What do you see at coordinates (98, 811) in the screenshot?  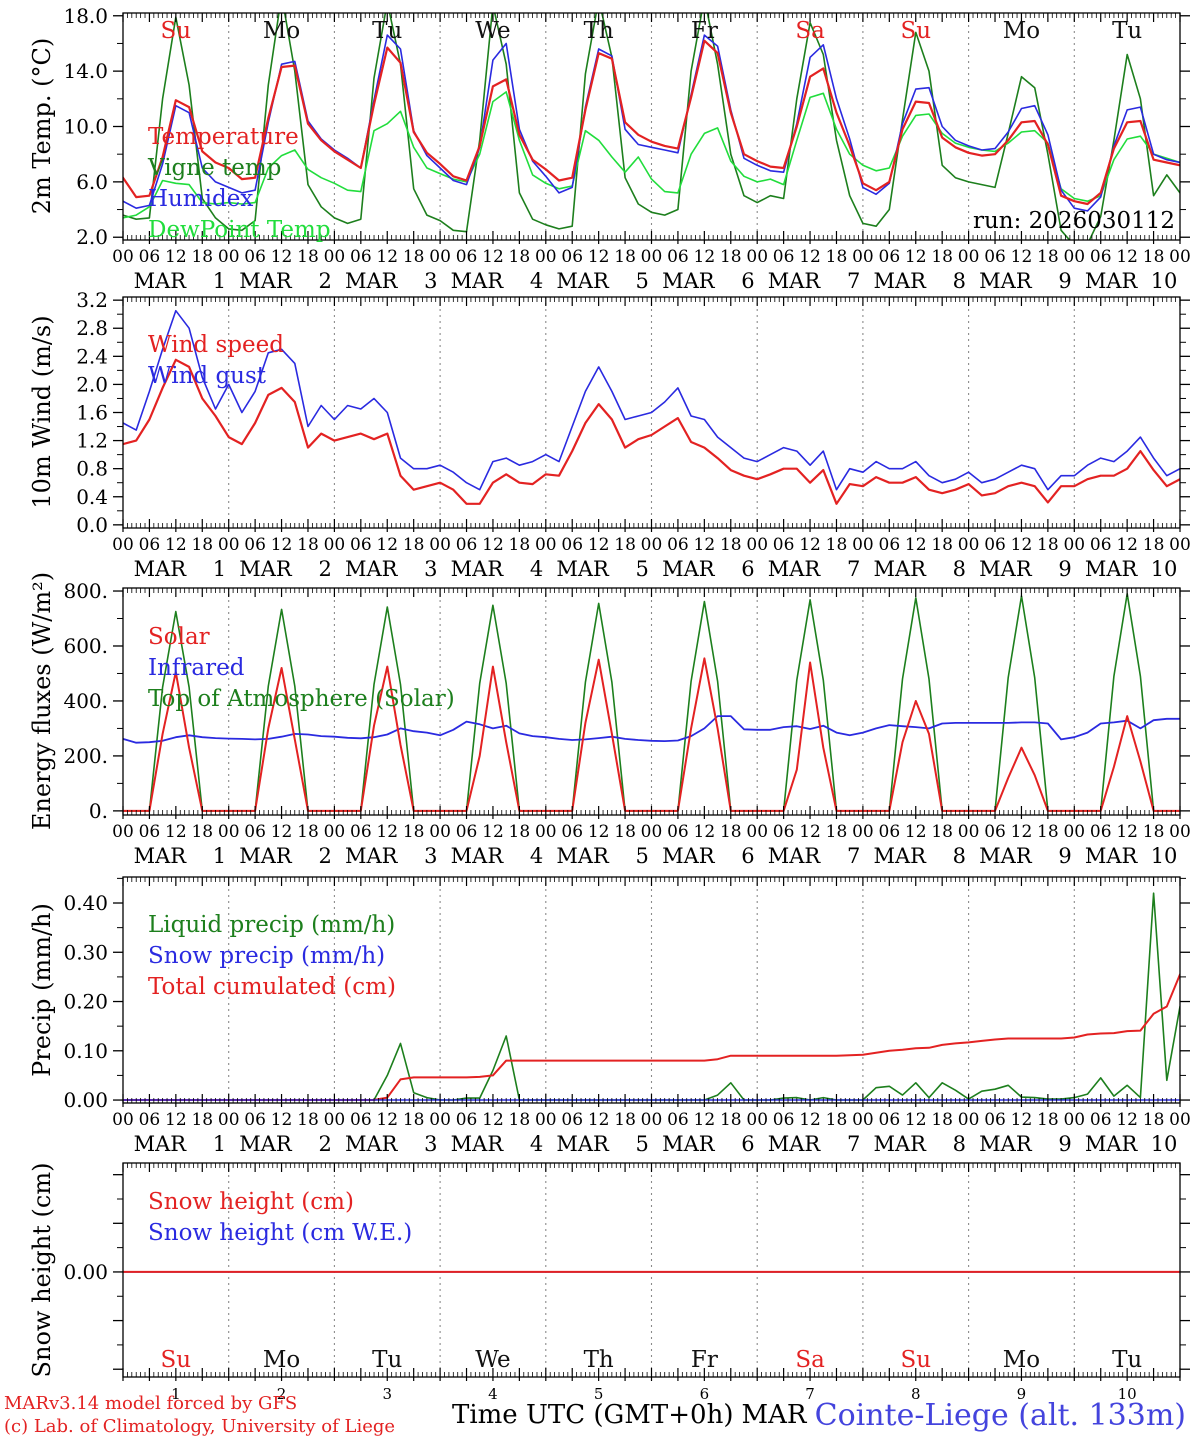 I see `y-tick-label: 0.` at bounding box center [98, 811].